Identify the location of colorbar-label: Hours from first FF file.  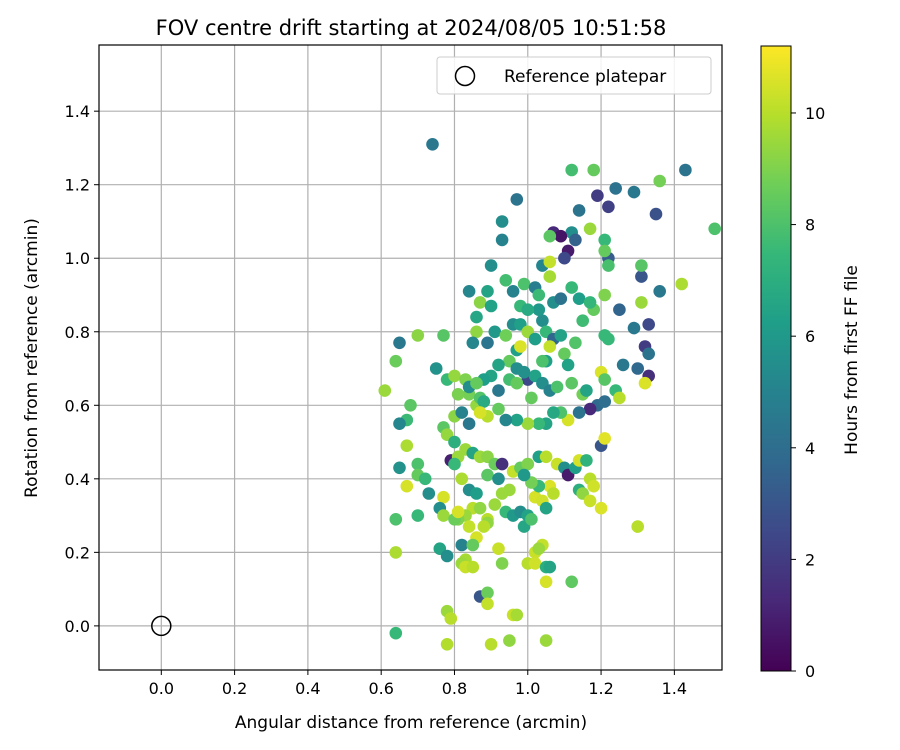
(852, 360).